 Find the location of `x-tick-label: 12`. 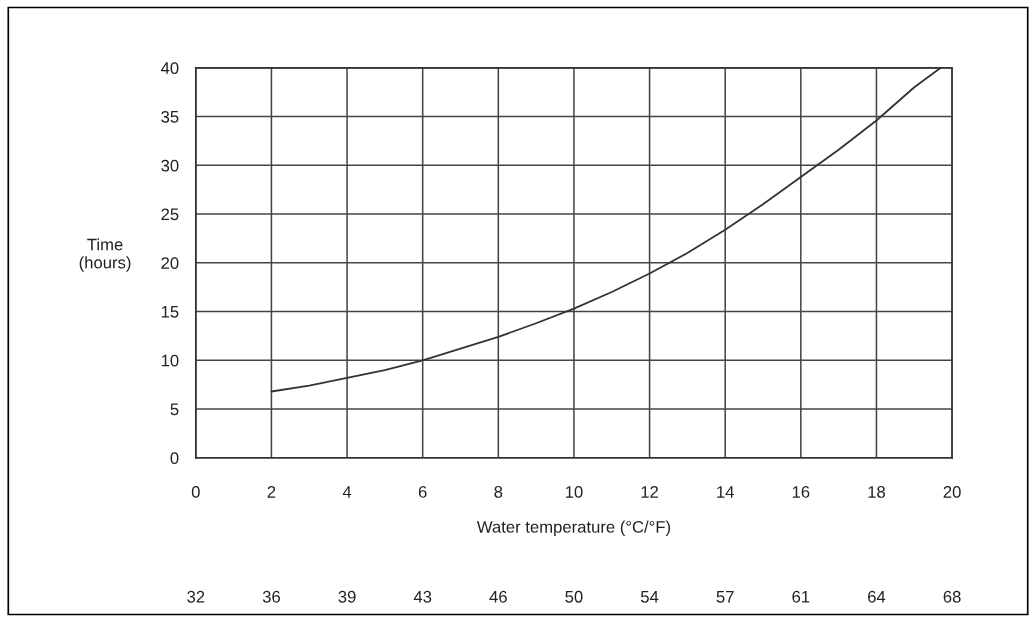

x-tick-label: 12 is located at coordinates (650, 492).